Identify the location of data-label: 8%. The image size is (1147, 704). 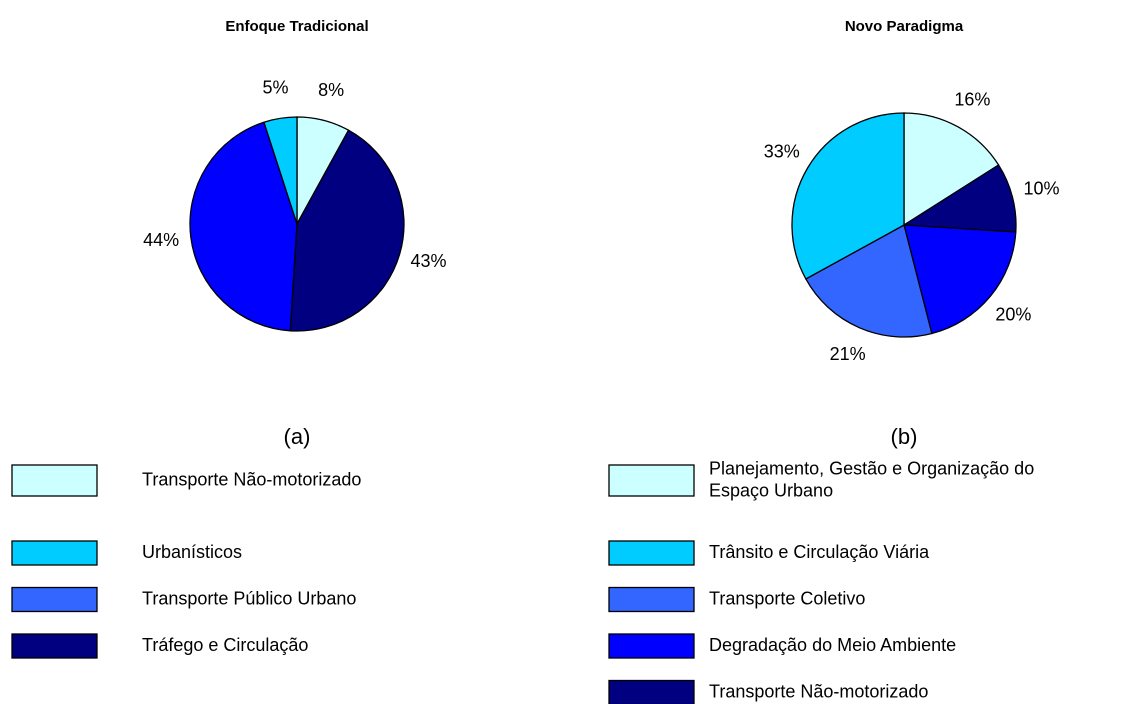
(331, 90).